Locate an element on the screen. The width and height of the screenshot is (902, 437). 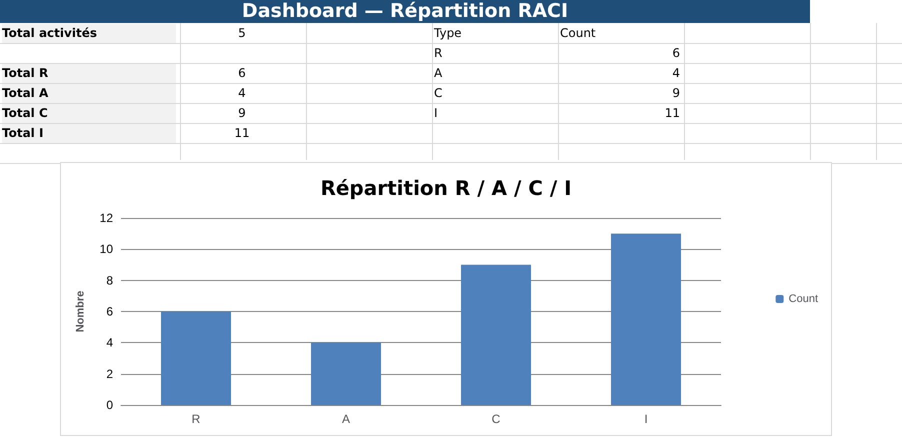
y-tick-label: 6 is located at coordinates (110, 311).